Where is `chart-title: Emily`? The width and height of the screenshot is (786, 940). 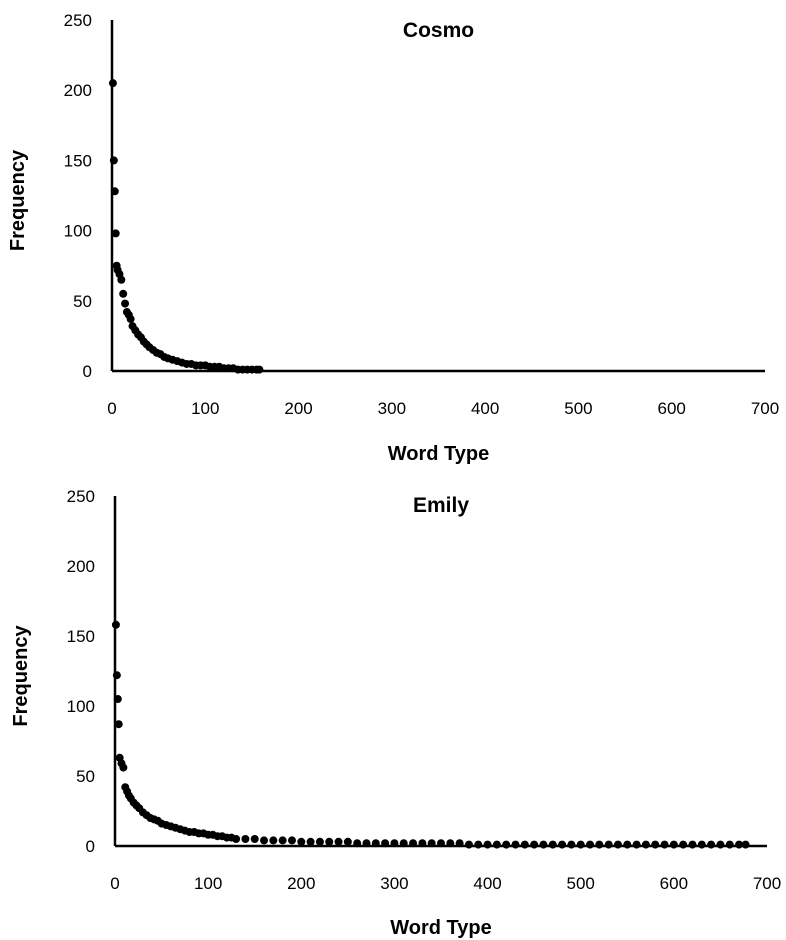 chart-title: Emily is located at coordinates (441, 505).